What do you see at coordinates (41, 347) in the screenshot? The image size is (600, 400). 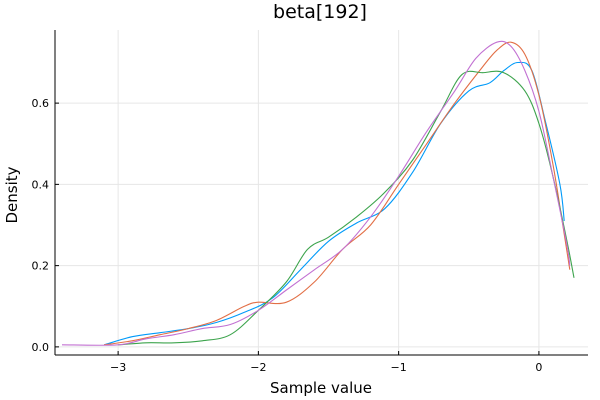 I see `y-tick-label-0: 0.0` at bounding box center [41, 347].